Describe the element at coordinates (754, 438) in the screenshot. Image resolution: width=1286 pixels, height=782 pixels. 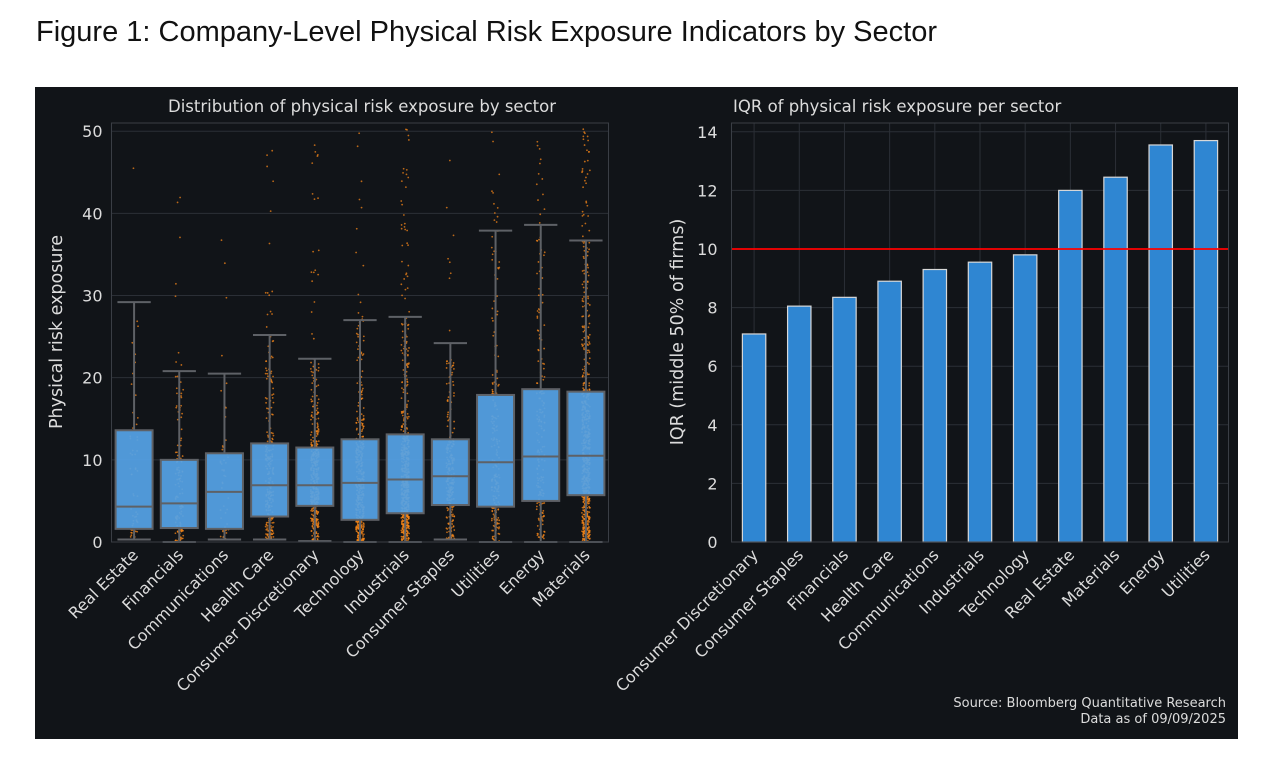
I see `bar-consumer-discretionary` at that location.